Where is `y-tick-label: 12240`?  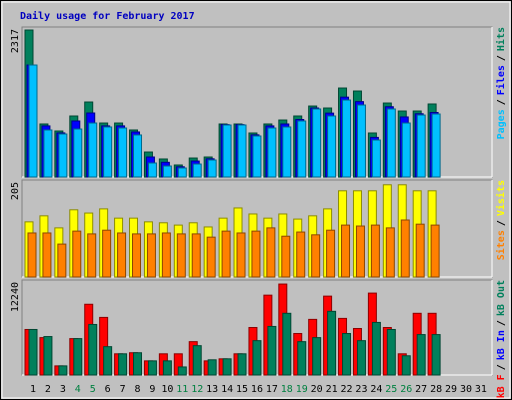 y-tick-label: 12240 is located at coordinates (15, 297).